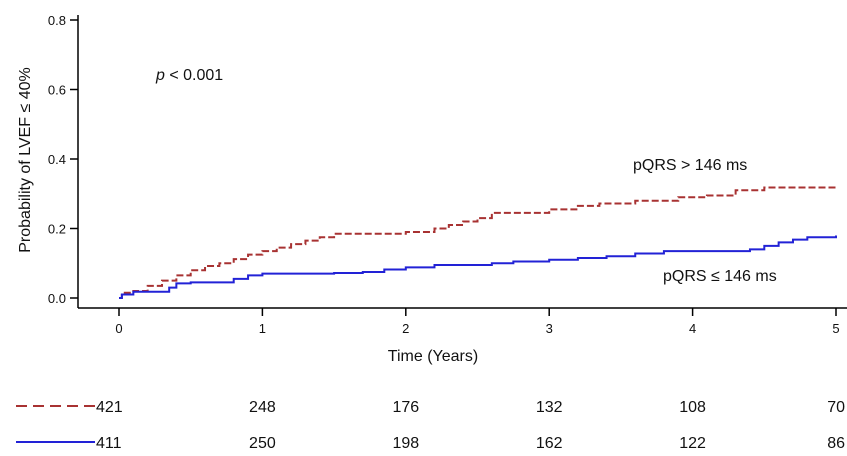 The height and width of the screenshot is (456, 847). I want to click on risk-count-s1-t1: 250, so click(262, 443).